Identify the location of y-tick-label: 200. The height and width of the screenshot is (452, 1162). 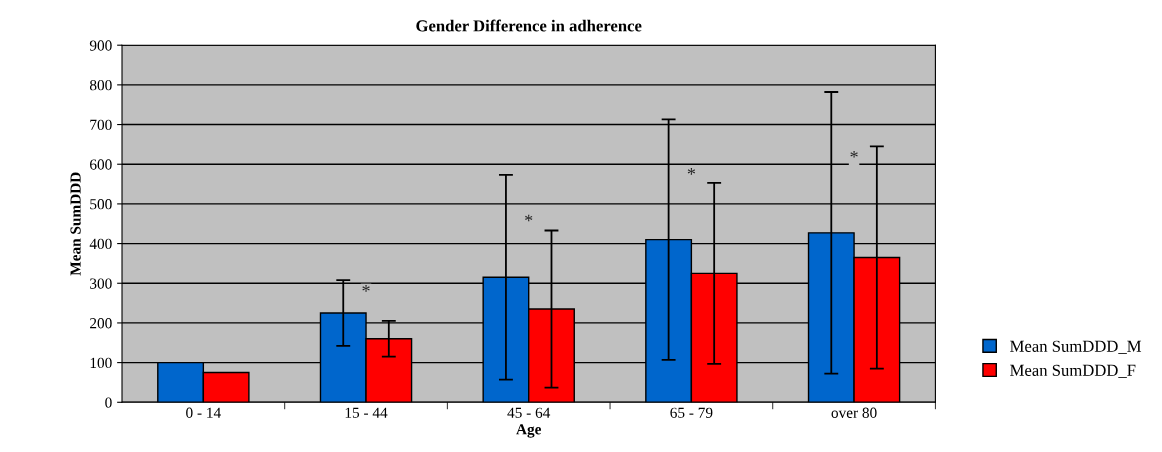
(101, 323).